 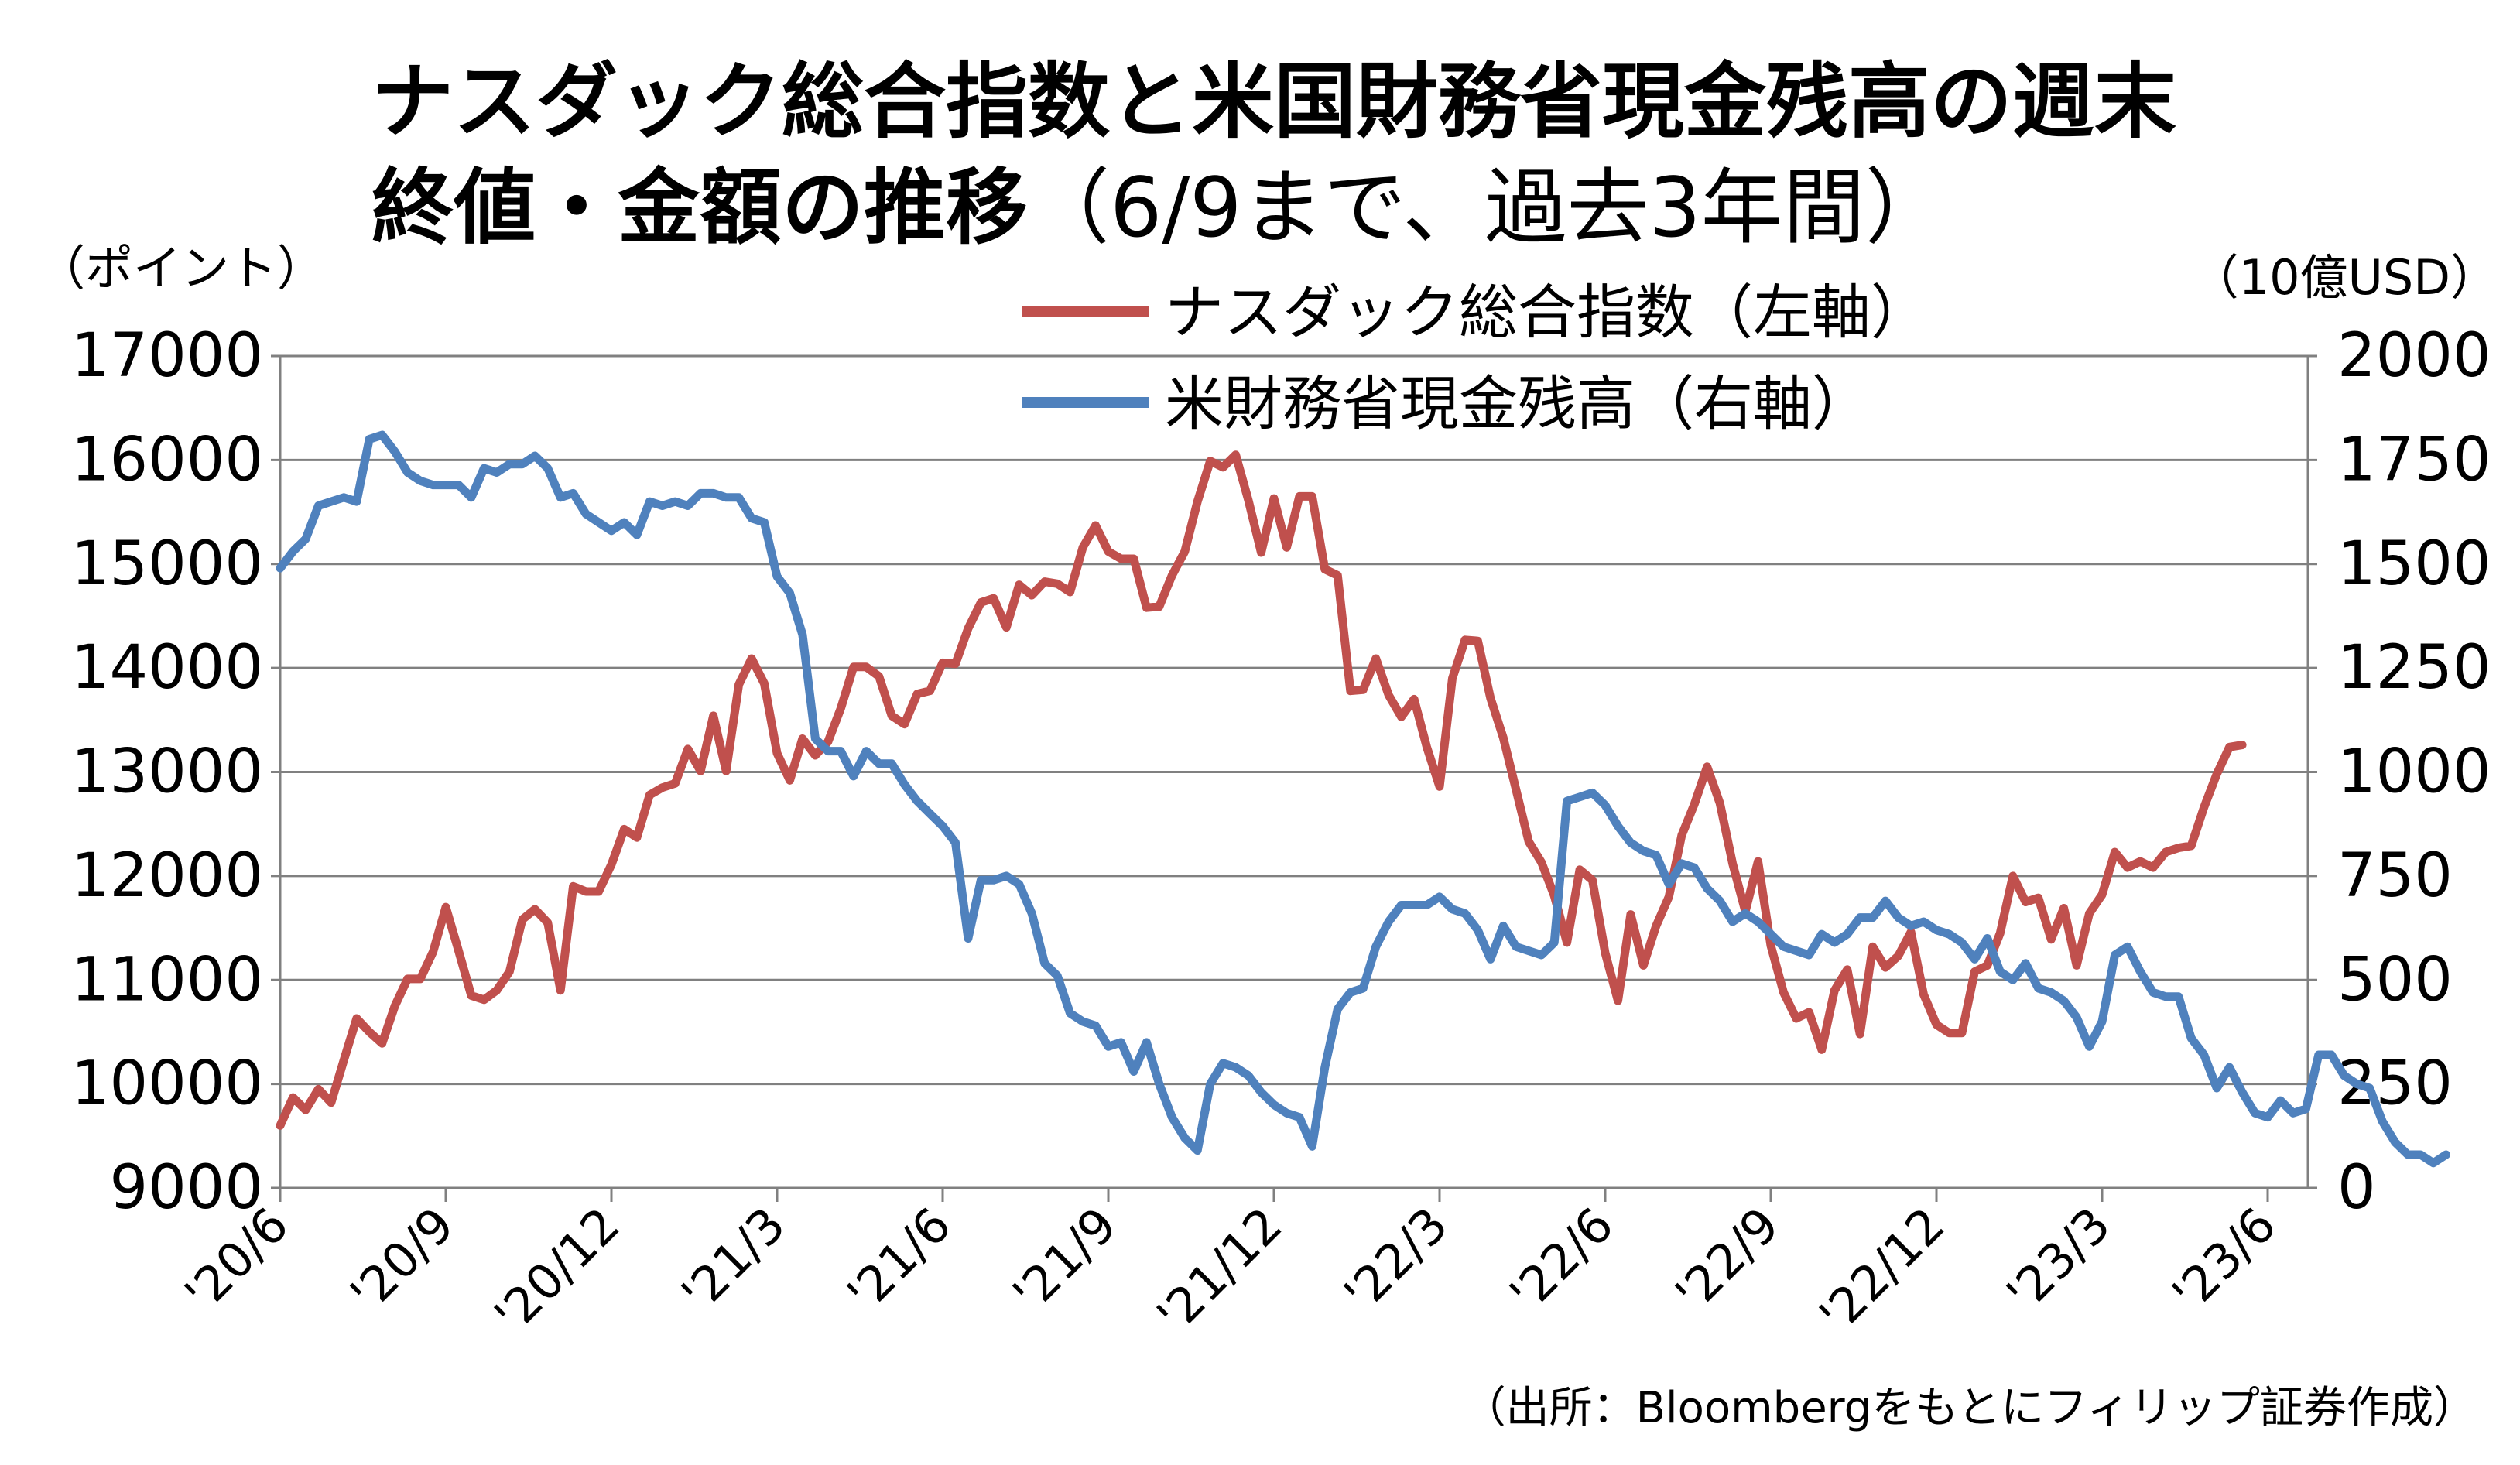 What do you see at coordinates (700, 207) in the screenshot?
I see `chart-title-line-2-main: 終値・金額の推移` at bounding box center [700, 207].